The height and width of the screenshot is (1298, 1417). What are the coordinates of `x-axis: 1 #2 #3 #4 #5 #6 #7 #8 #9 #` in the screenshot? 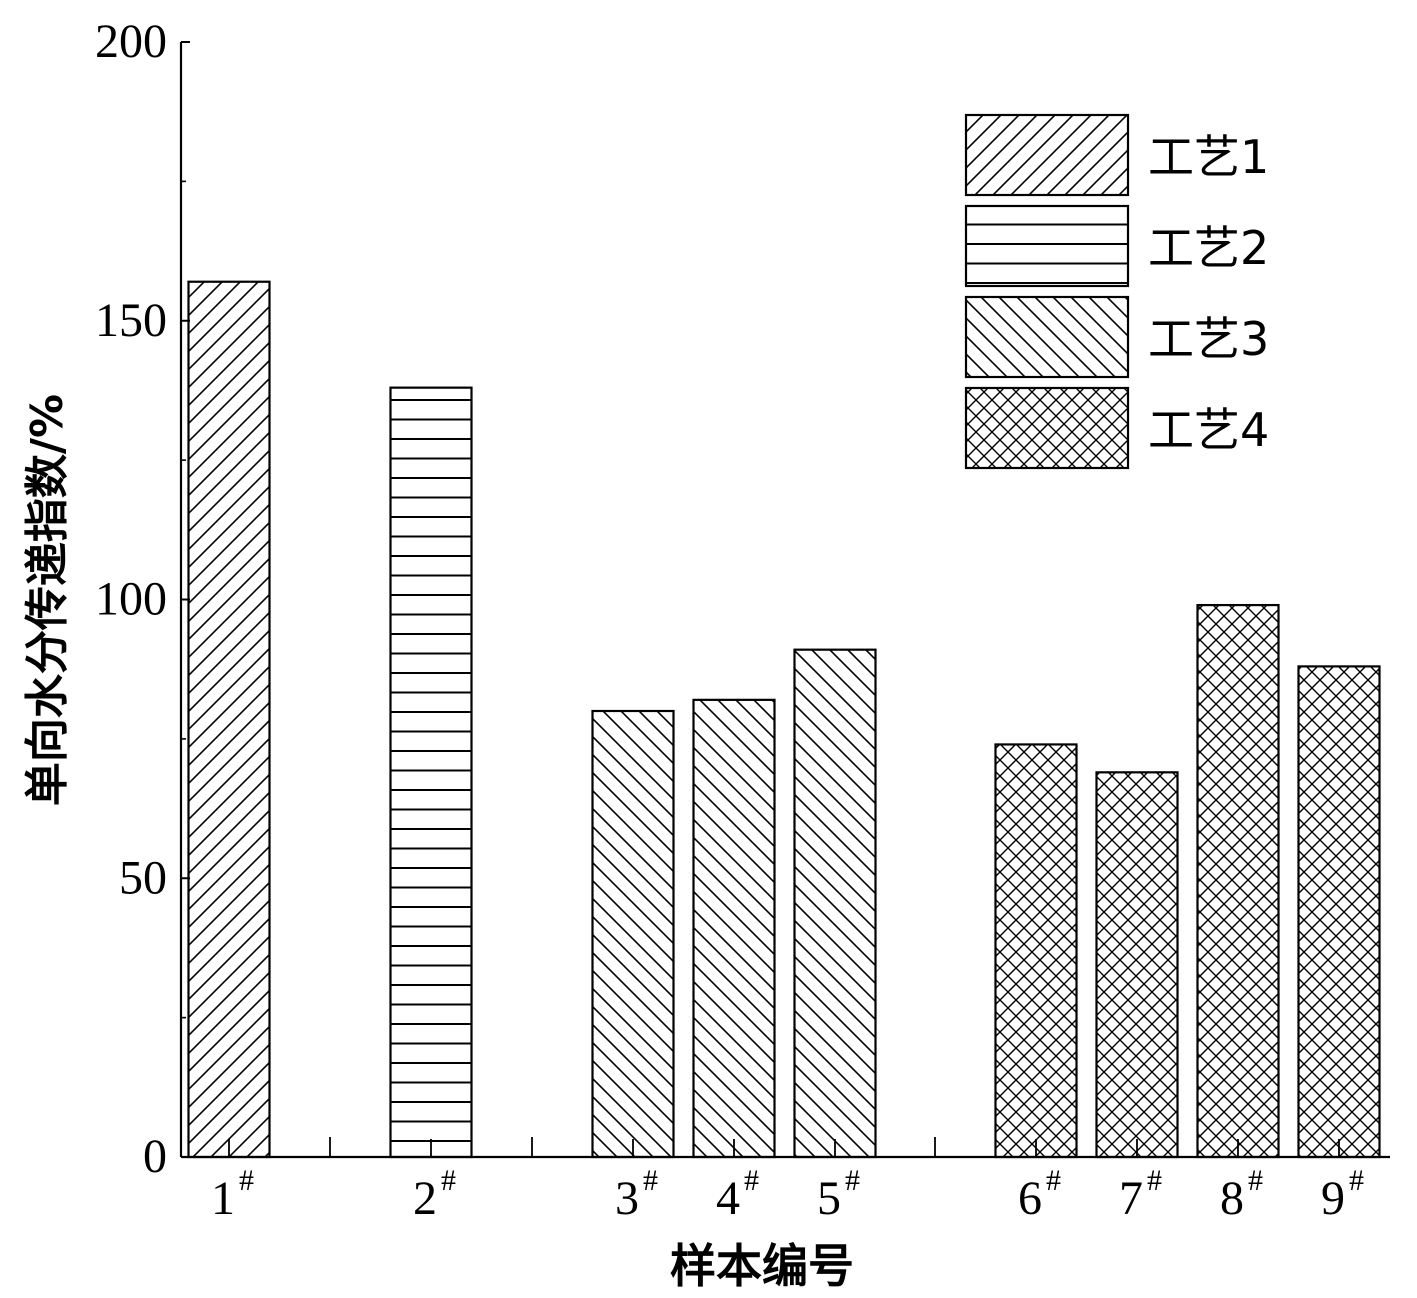 It's located at (785, 1181).